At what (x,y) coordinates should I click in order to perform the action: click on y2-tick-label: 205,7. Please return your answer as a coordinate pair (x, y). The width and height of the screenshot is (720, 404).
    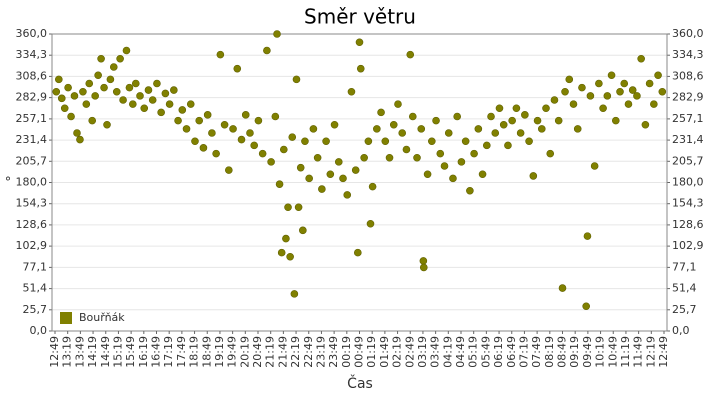
    Looking at the image, I should click on (688, 160).